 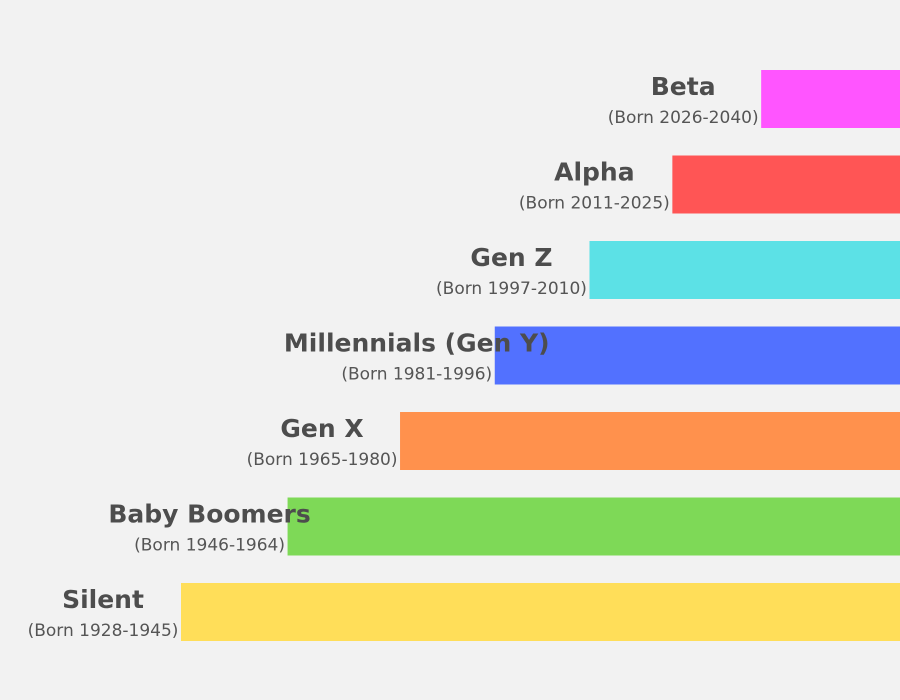 What do you see at coordinates (683, 118) in the screenshot?
I see `years-beta: (Born 2026-2040)` at bounding box center [683, 118].